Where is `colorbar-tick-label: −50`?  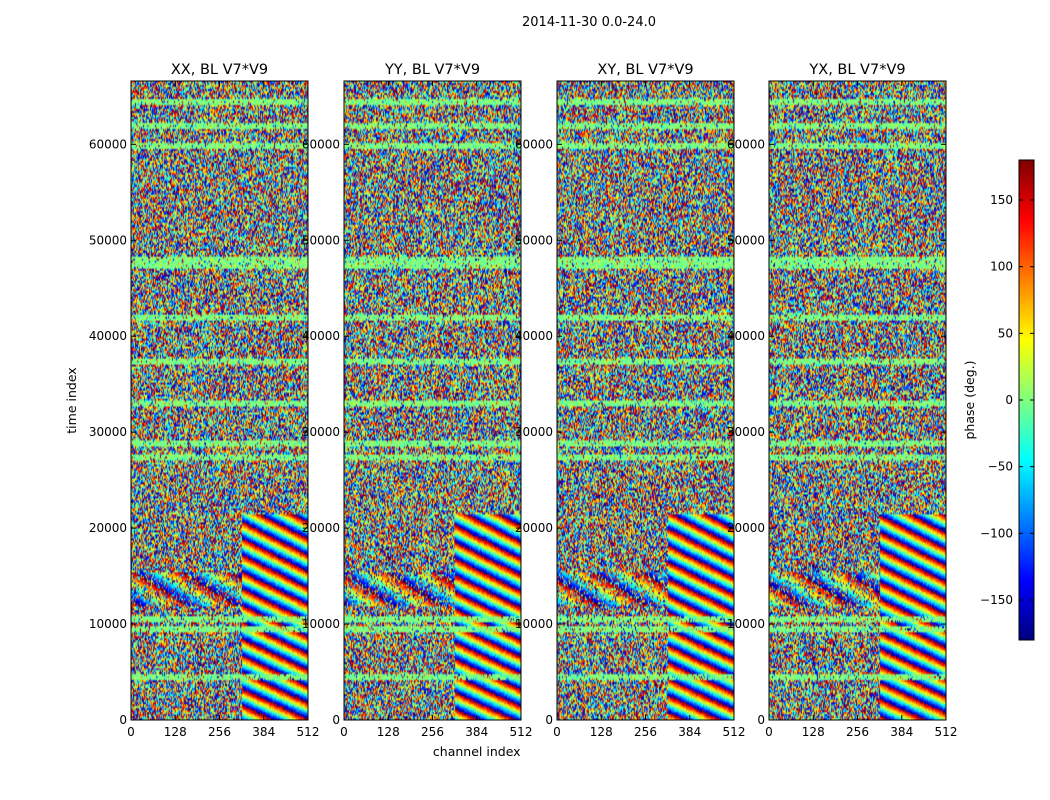 colorbar-tick-label: −50 is located at coordinates (1000, 467).